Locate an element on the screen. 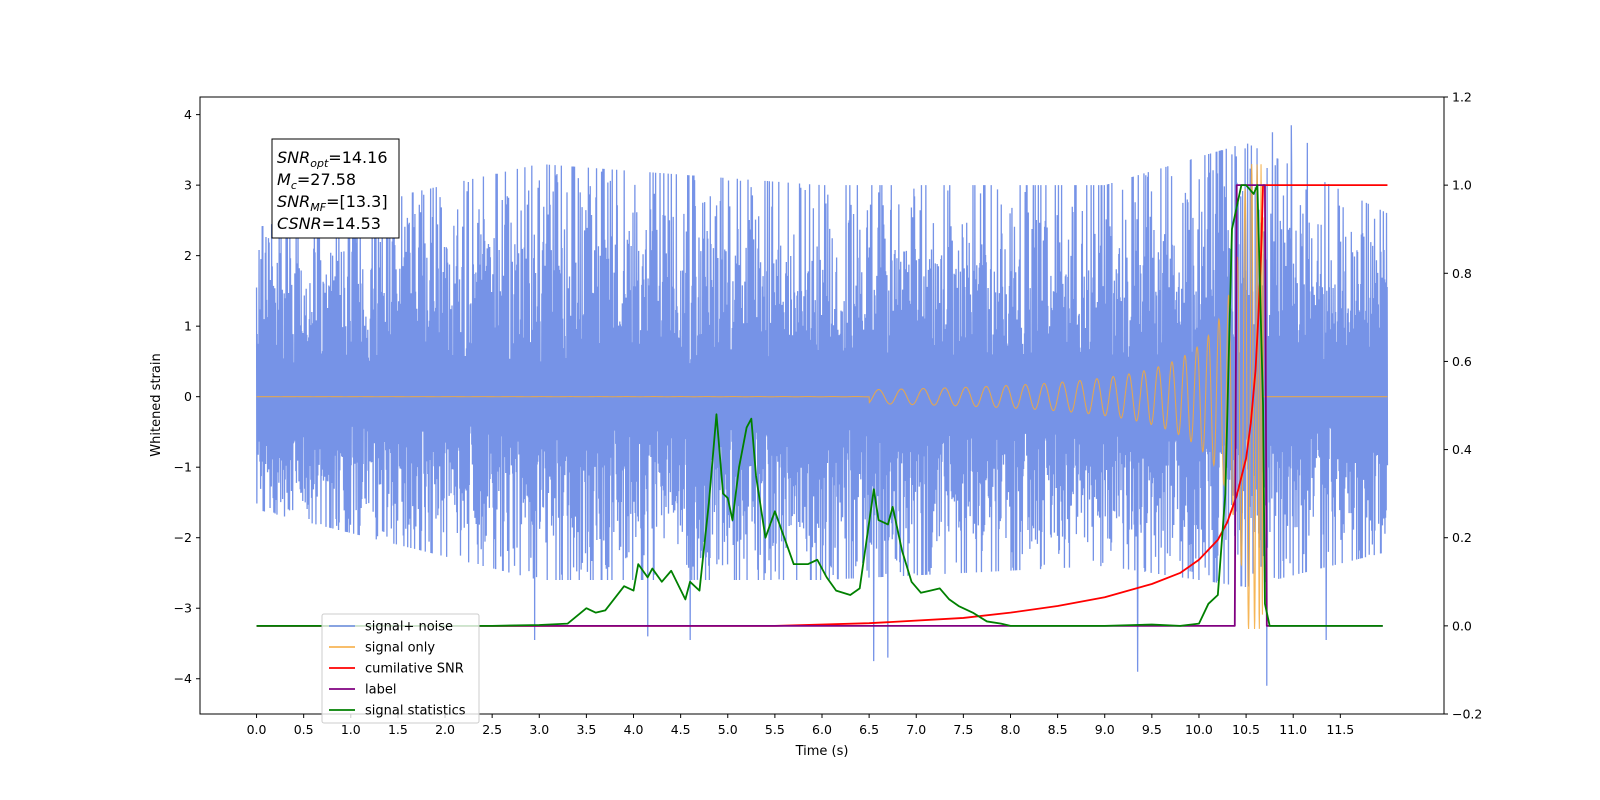 Image resolution: width=1600 pixels, height=800 pixels. annotation-frame is located at coordinates (335, 188).